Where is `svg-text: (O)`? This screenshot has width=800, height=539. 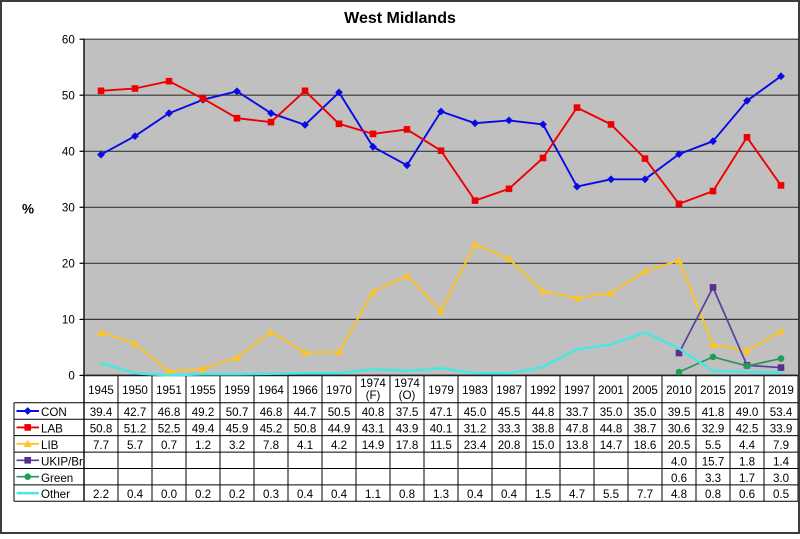 svg-text: (O) is located at coordinates (407, 395).